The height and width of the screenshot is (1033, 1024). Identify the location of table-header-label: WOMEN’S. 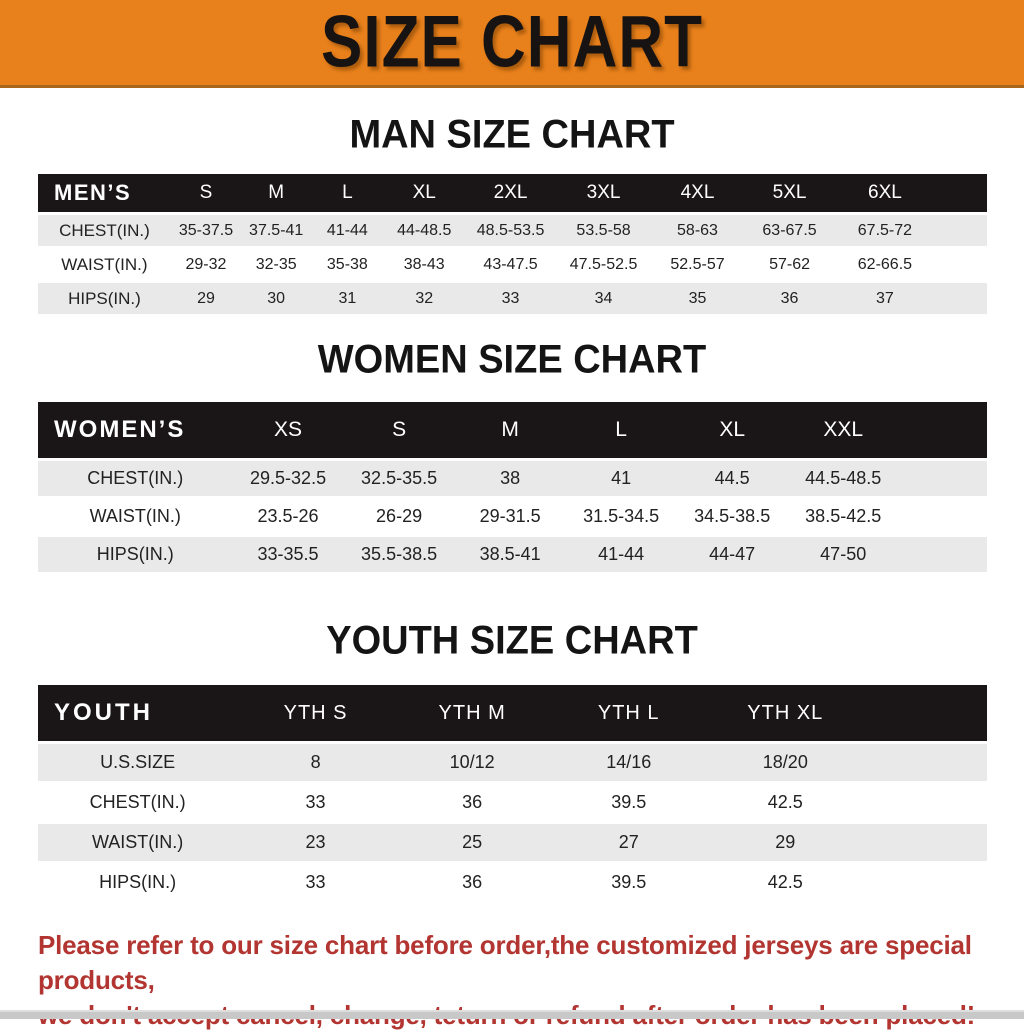
(135, 430).